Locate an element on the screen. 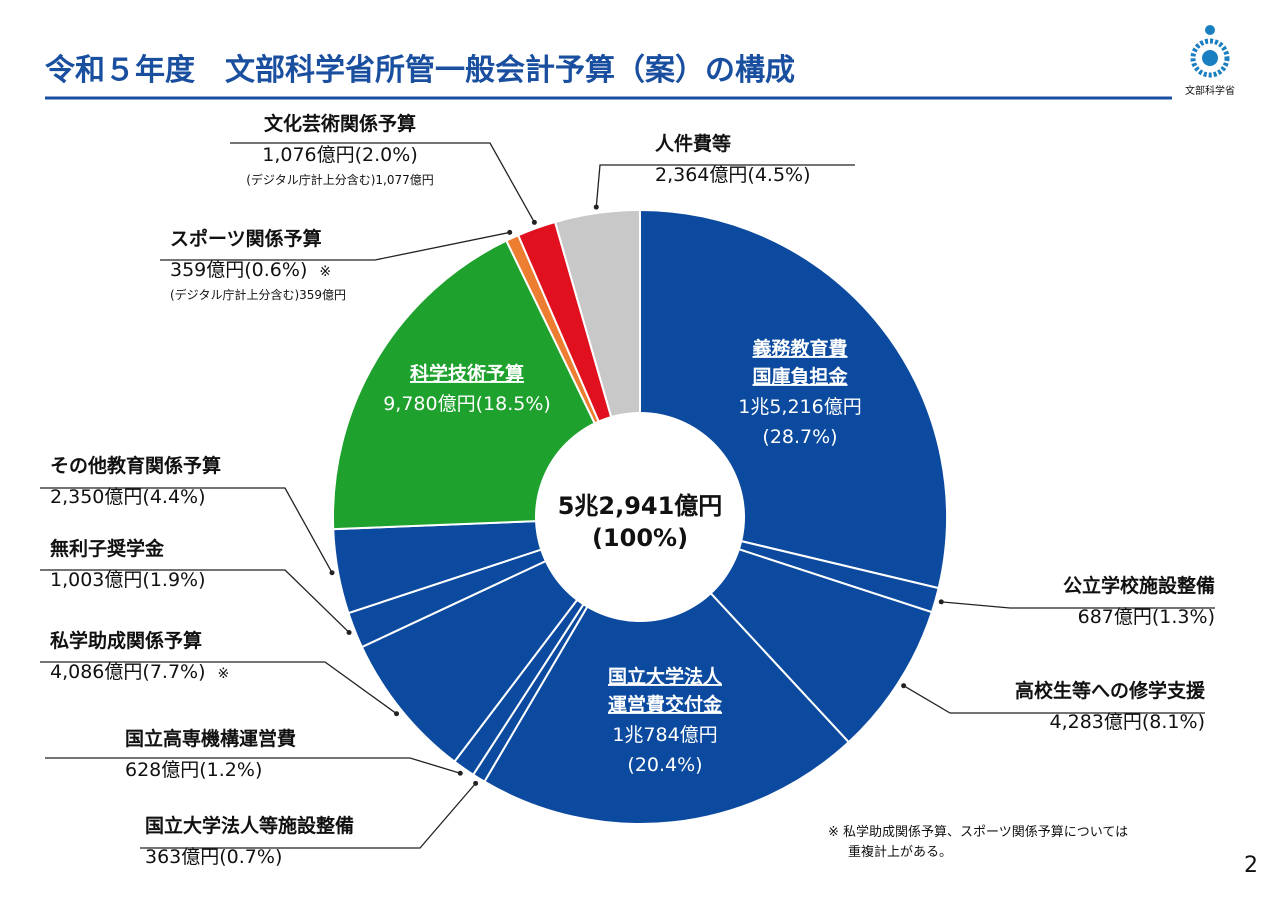 The width and height of the screenshot is (1280, 909). slice-value: 4,086億円(7.7%) is located at coordinates (128, 672).